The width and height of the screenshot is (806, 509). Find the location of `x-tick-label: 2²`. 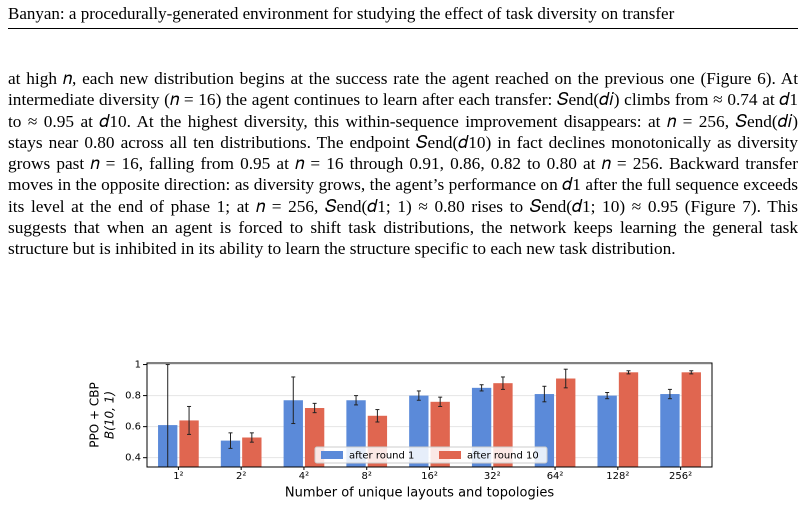

x-tick-label: 2² is located at coordinates (241, 476).